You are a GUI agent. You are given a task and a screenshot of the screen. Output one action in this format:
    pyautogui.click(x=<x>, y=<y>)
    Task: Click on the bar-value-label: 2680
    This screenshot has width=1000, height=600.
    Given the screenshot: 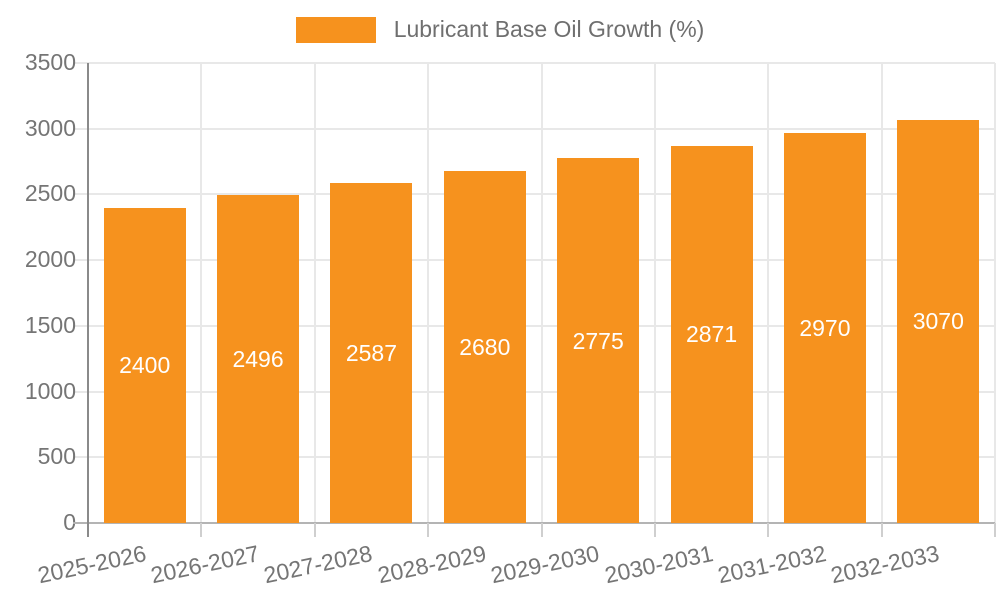 What is the action you would take?
    pyautogui.click(x=485, y=346)
    